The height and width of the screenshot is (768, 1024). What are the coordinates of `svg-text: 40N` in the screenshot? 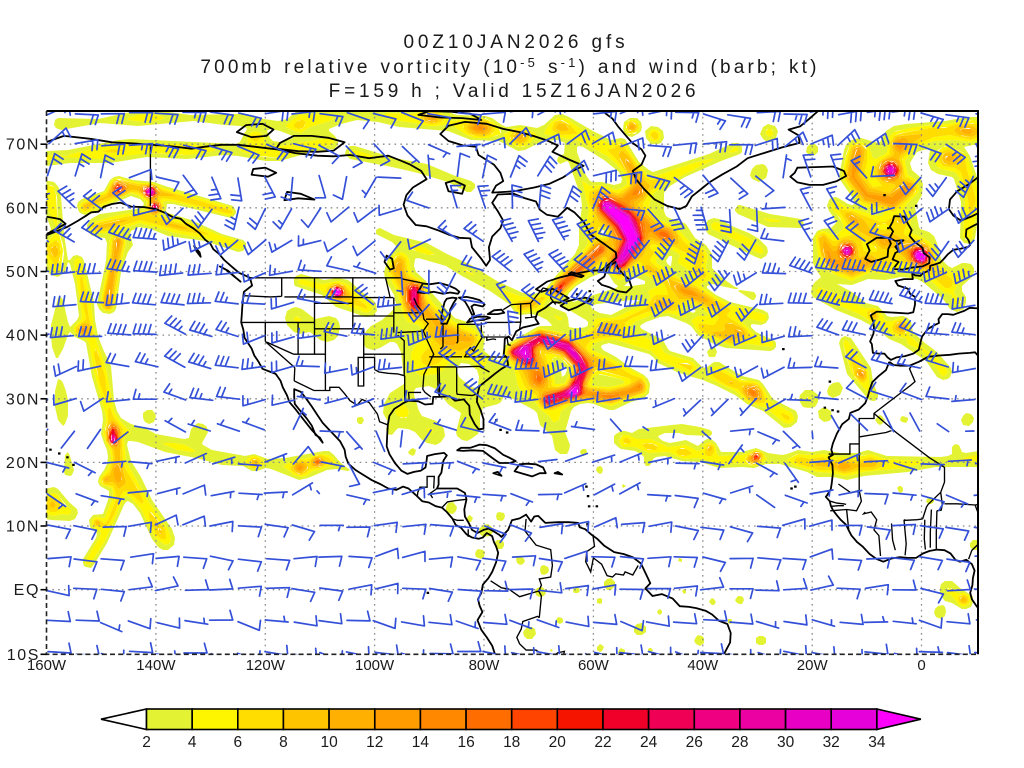 It's located at (23, 336).